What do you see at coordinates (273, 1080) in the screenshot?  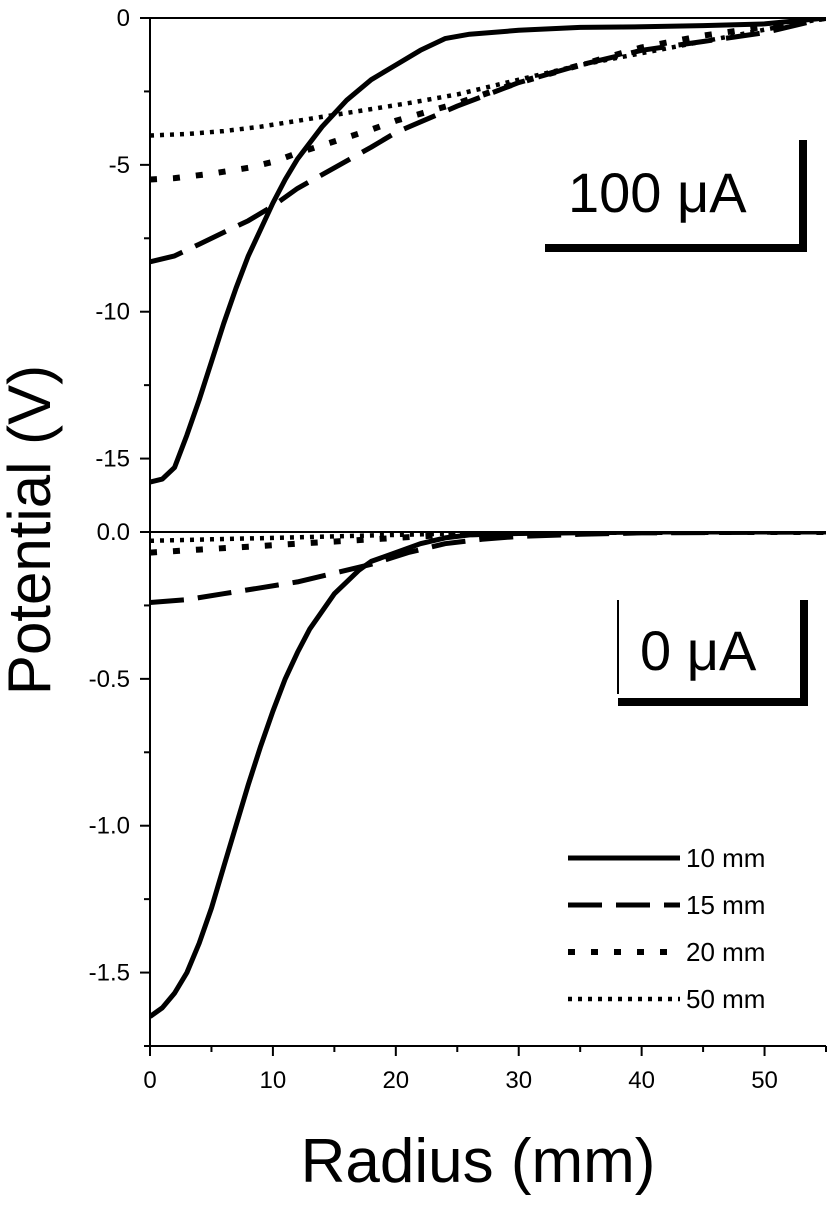 I see `x-tick-label: 10` at bounding box center [273, 1080].